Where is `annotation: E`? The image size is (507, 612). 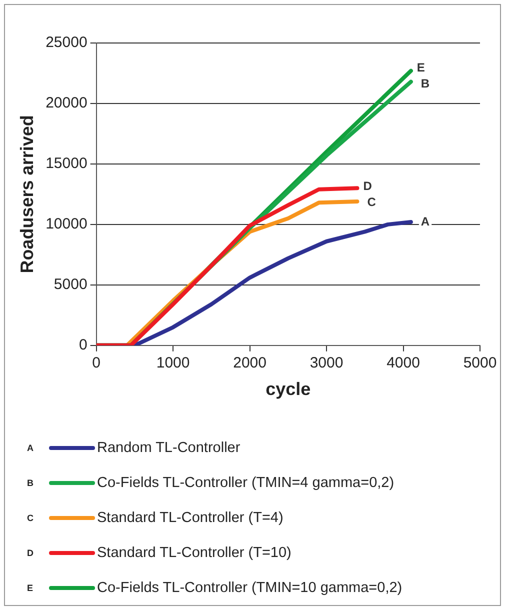
annotation: E is located at coordinates (420, 67).